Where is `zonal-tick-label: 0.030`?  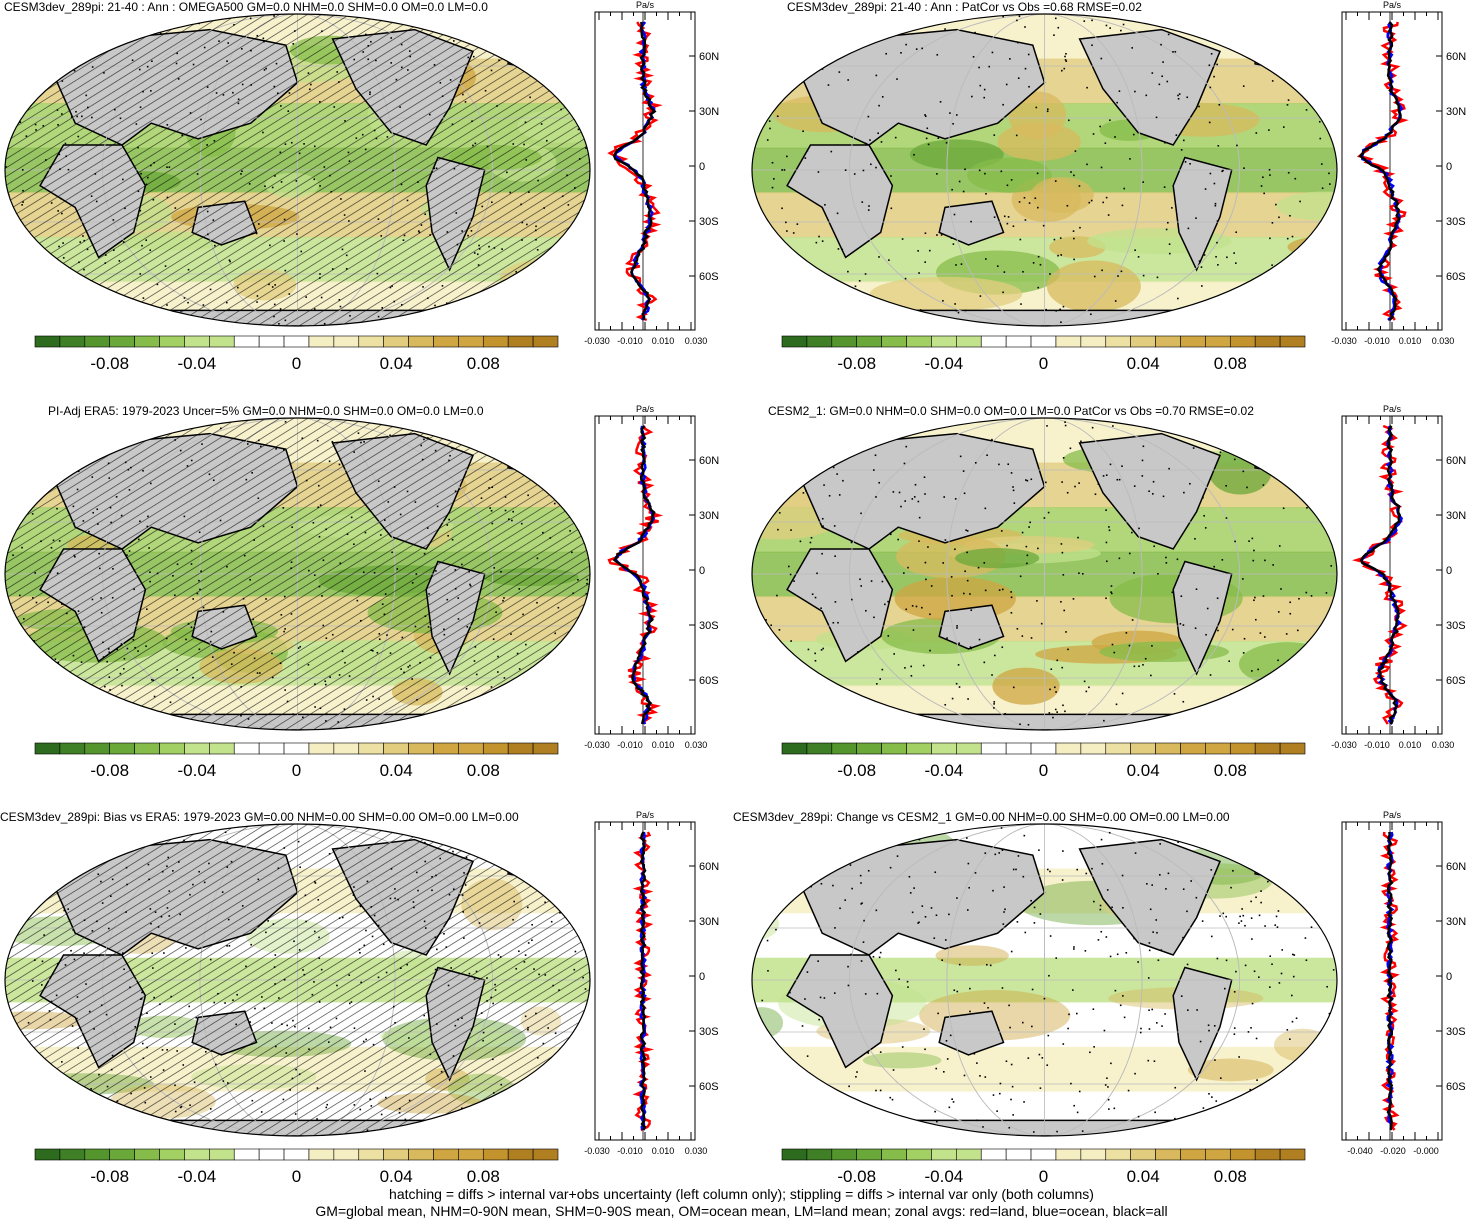
zonal-tick-label: 0.030 is located at coordinates (1443, 745).